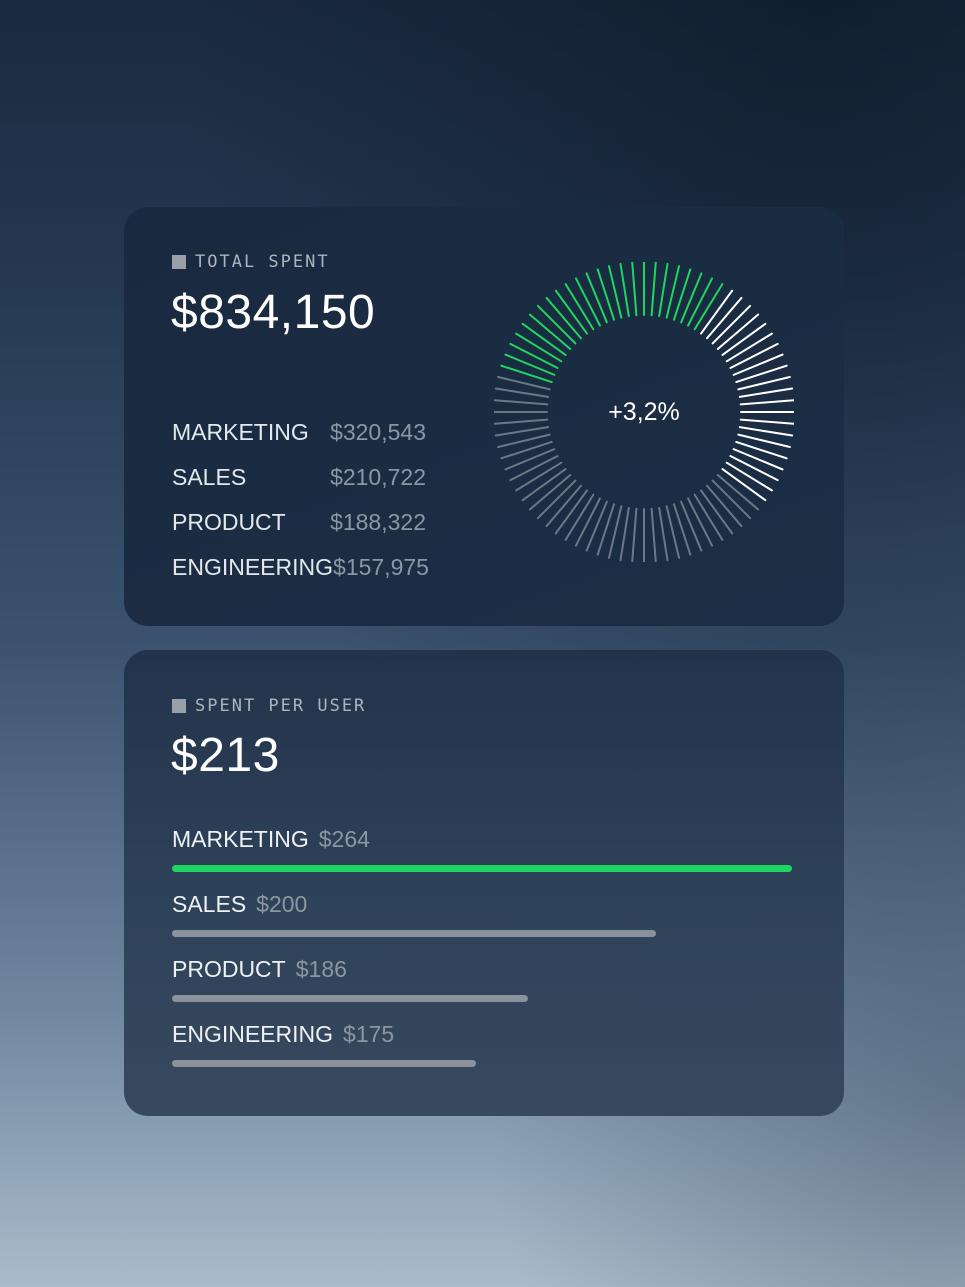 Image resolution: width=965 pixels, height=1287 pixels. I want to click on spent-per-user-header: SPENT PER USER, so click(269, 706).